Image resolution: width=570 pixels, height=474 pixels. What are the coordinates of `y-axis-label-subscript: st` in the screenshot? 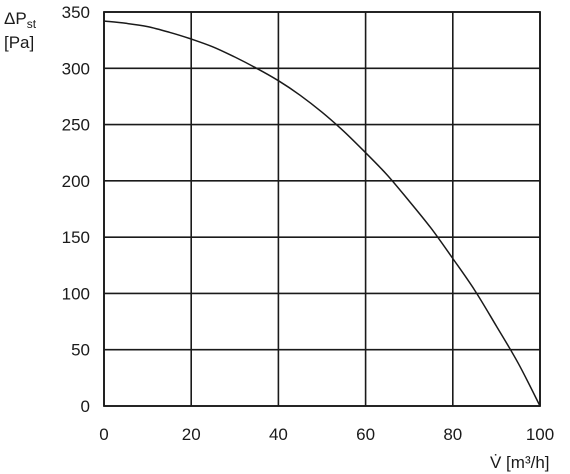 It's located at (32, 24).